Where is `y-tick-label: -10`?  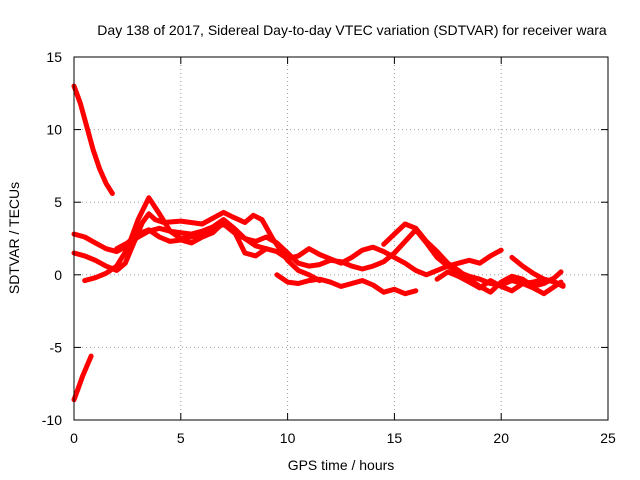
y-tick-label: -10 is located at coordinates (52, 420).